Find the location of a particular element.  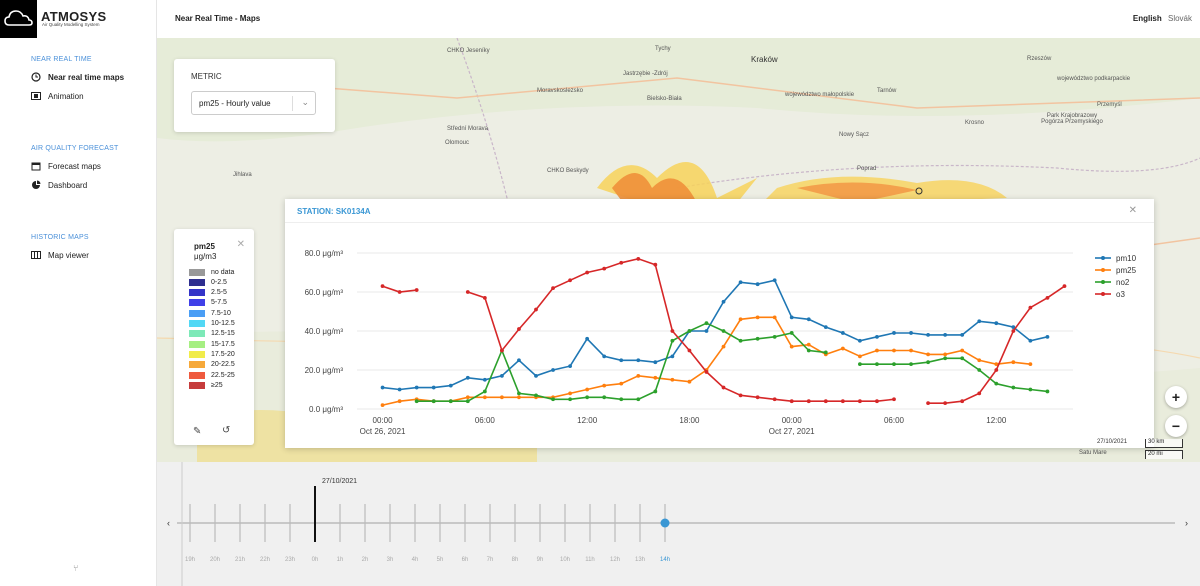

chevron-right-icon: › is located at coordinates (1186, 523).